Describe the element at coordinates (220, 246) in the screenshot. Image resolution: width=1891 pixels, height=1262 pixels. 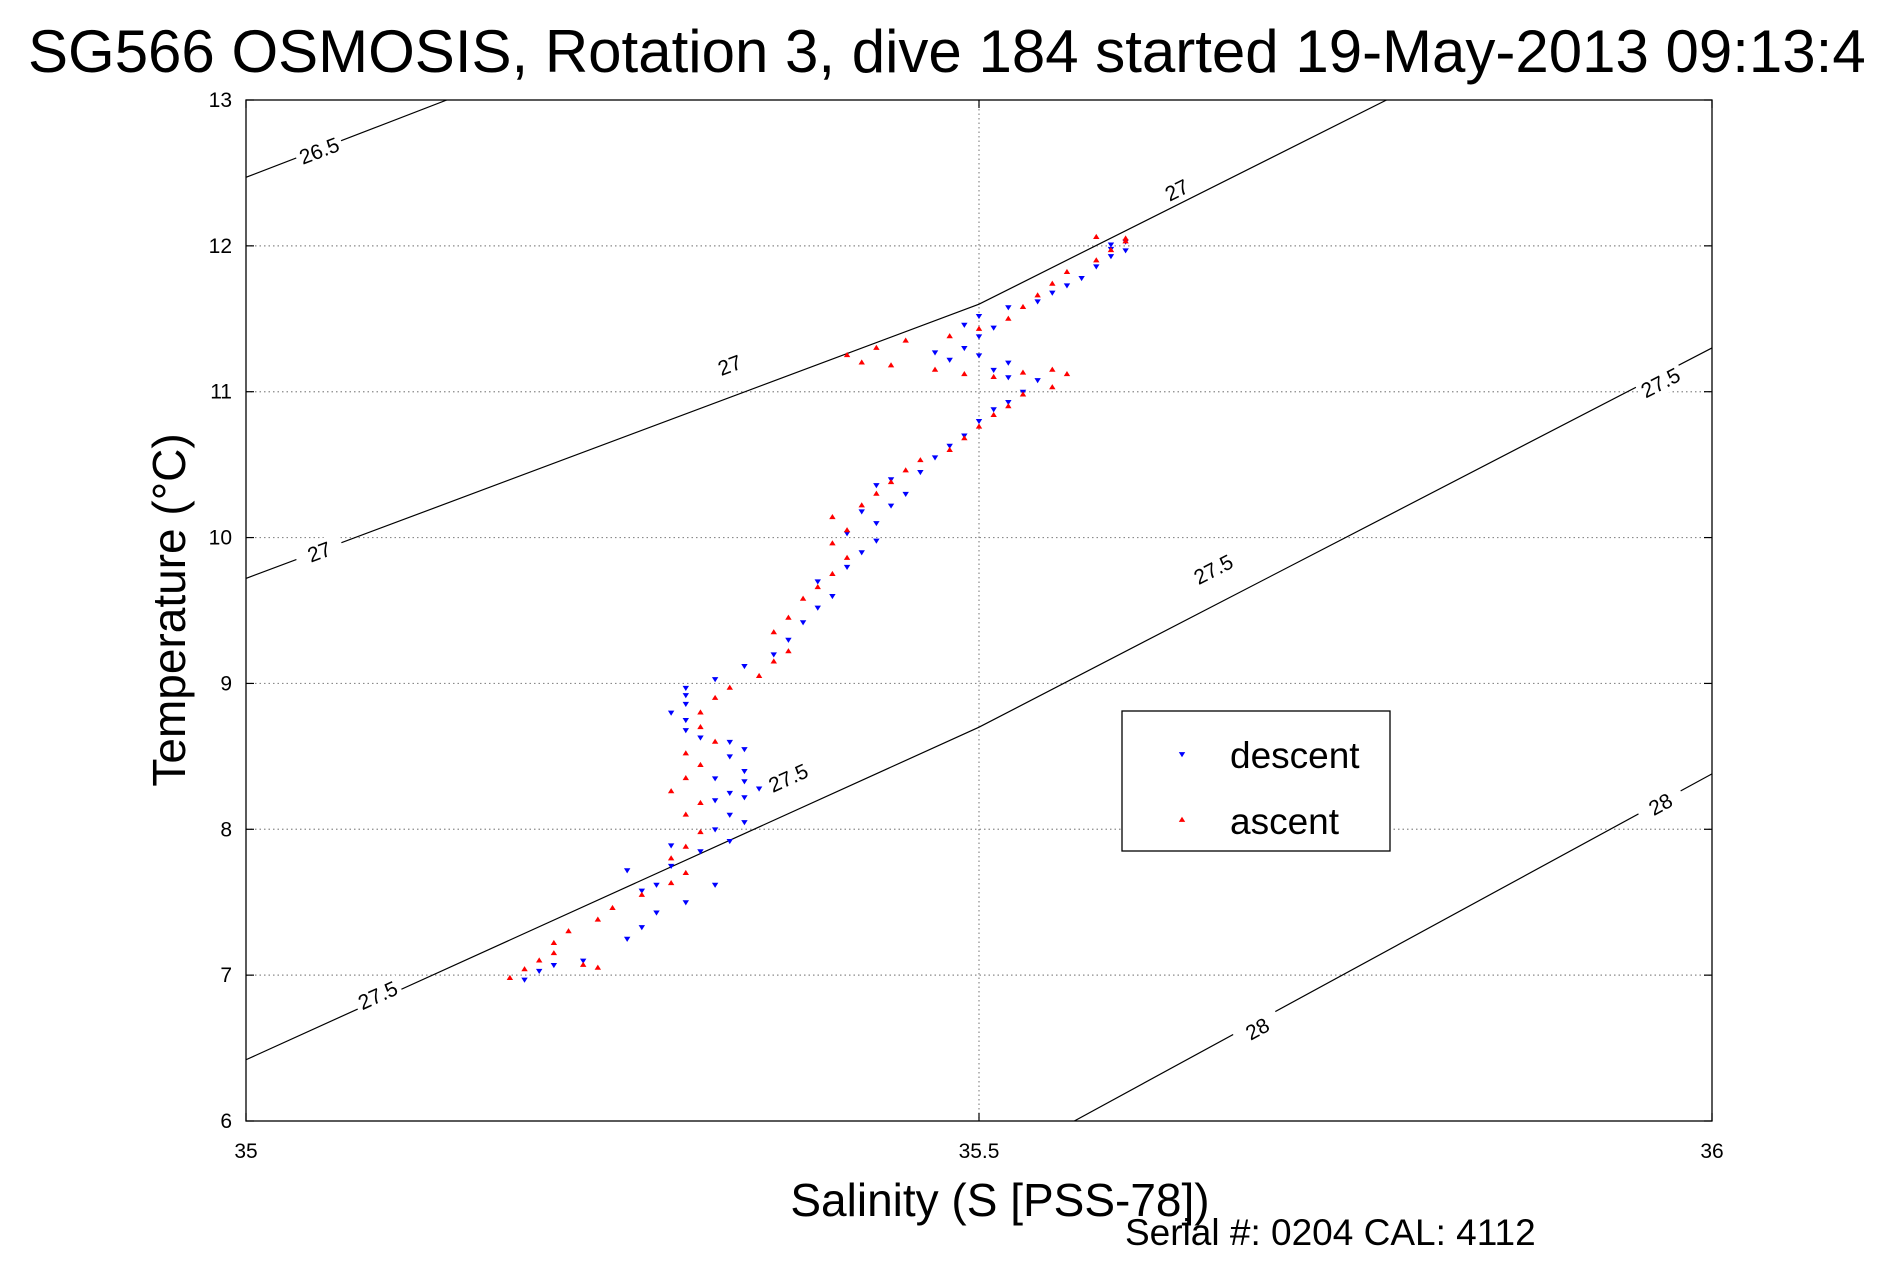
I see `y-tick-label: 12` at that location.